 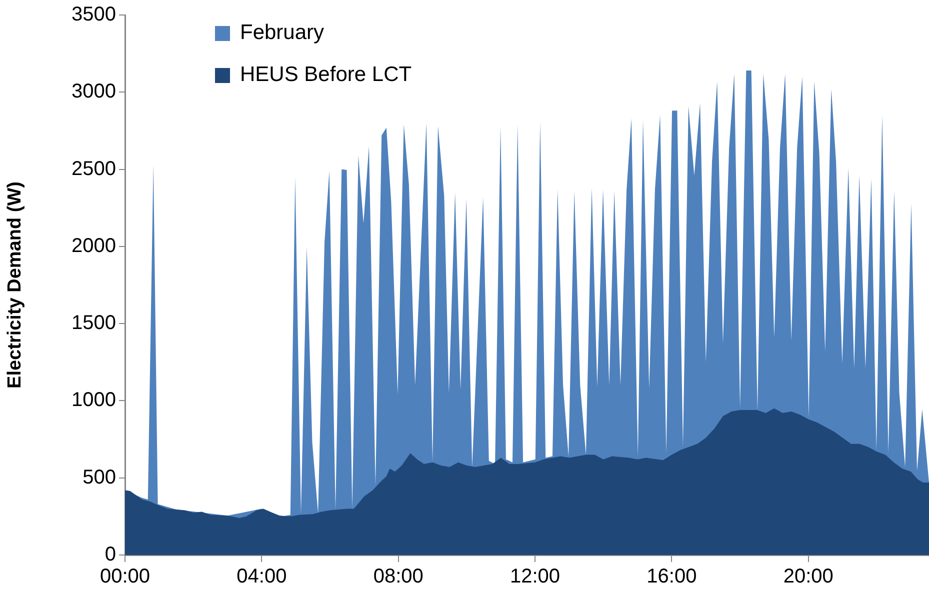 What do you see at coordinates (110, 555) in the screenshot?
I see `y-tick-label: 0` at bounding box center [110, 555].